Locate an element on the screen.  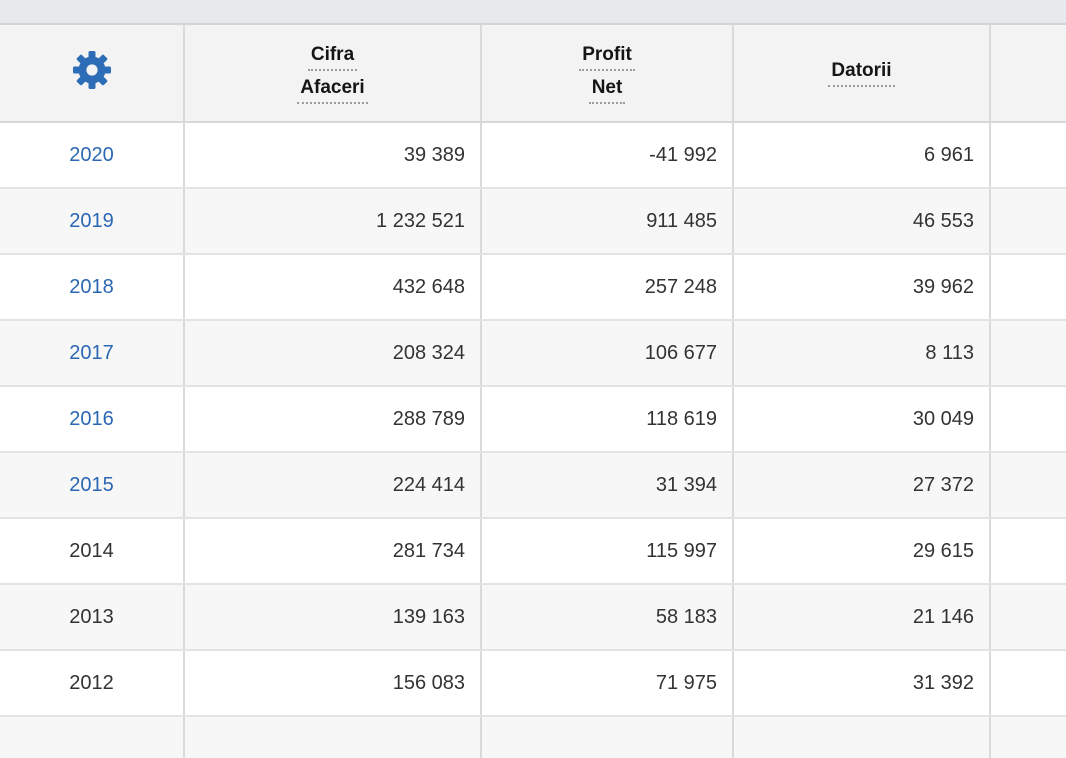
year-cell: 2013 is located at coordinates (92, 617).